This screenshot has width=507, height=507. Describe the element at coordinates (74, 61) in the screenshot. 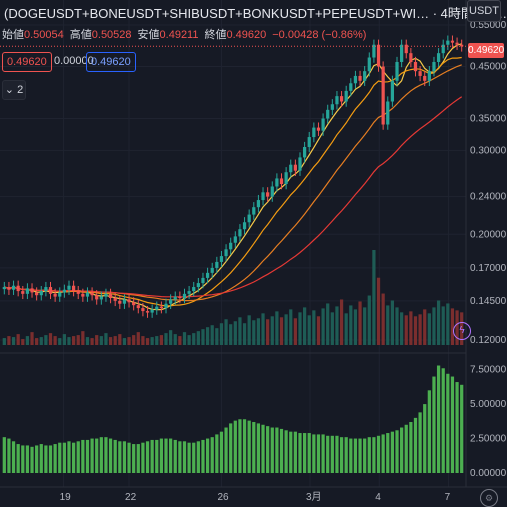

I see `spread-value: 0.00000` at that location.